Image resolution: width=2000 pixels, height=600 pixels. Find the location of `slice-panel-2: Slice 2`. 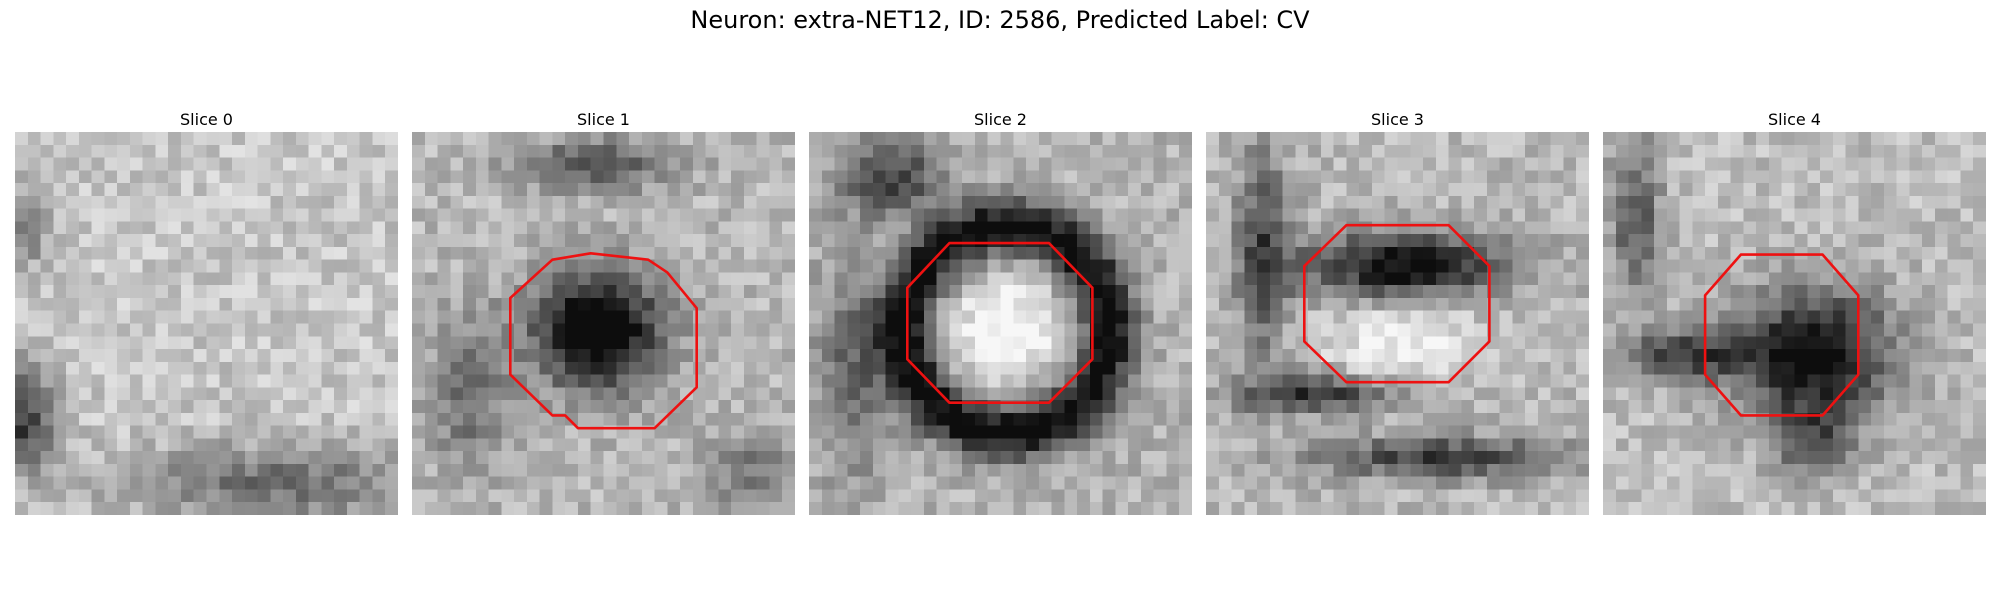

slice-panel-2: Slice 2 is located at coordinates (1000, 311).